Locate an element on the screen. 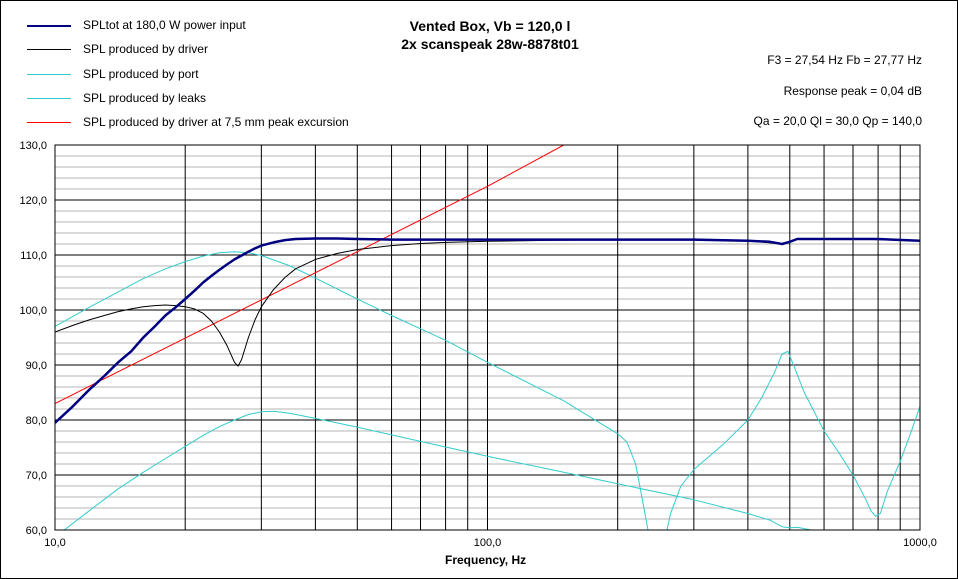  y-tick-label: 130,0 is located at coordinates (33, 146).